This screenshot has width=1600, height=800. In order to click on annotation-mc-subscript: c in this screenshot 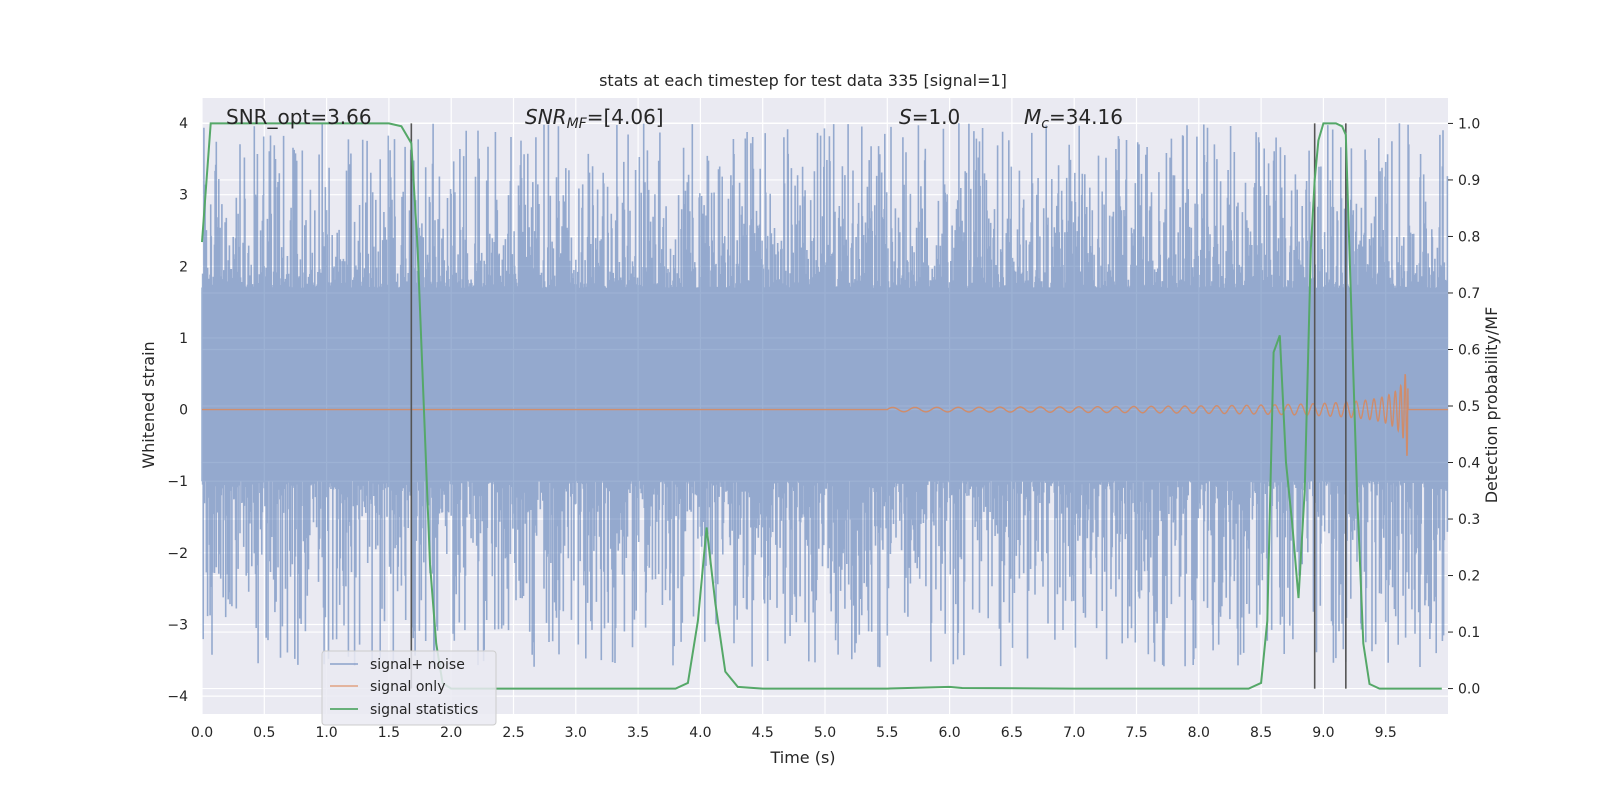, I will do `click(1045, 124)`.